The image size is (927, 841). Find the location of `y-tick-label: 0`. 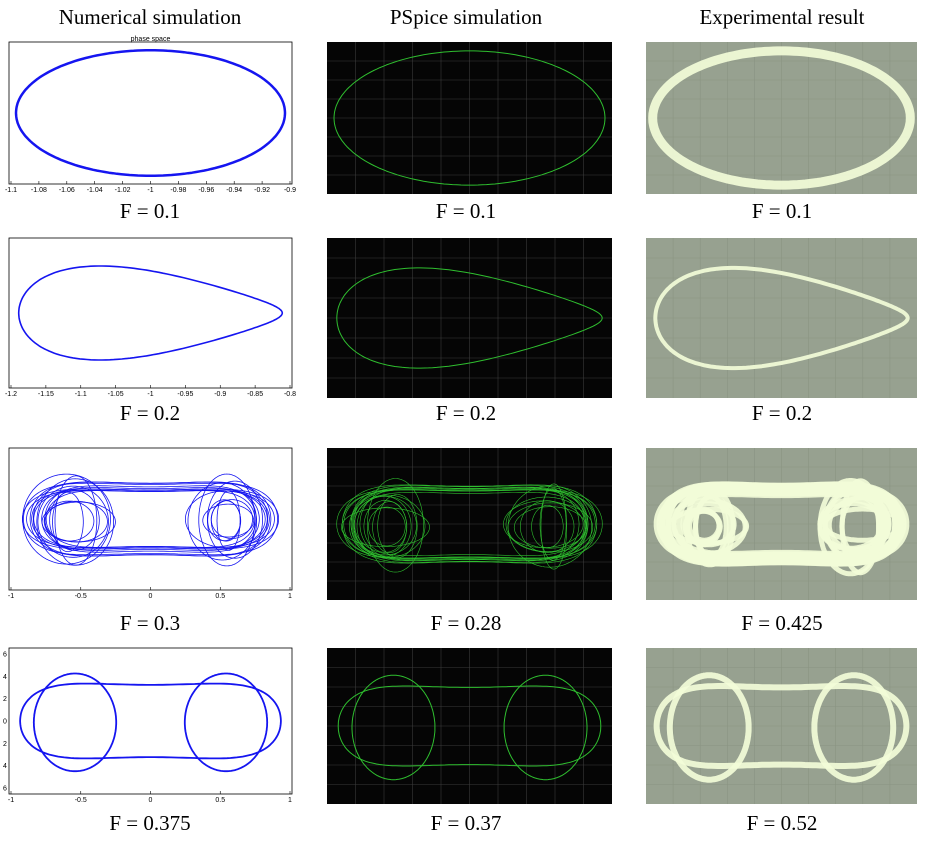

y-tick-label: 0 is located at coordinates (5, 722).